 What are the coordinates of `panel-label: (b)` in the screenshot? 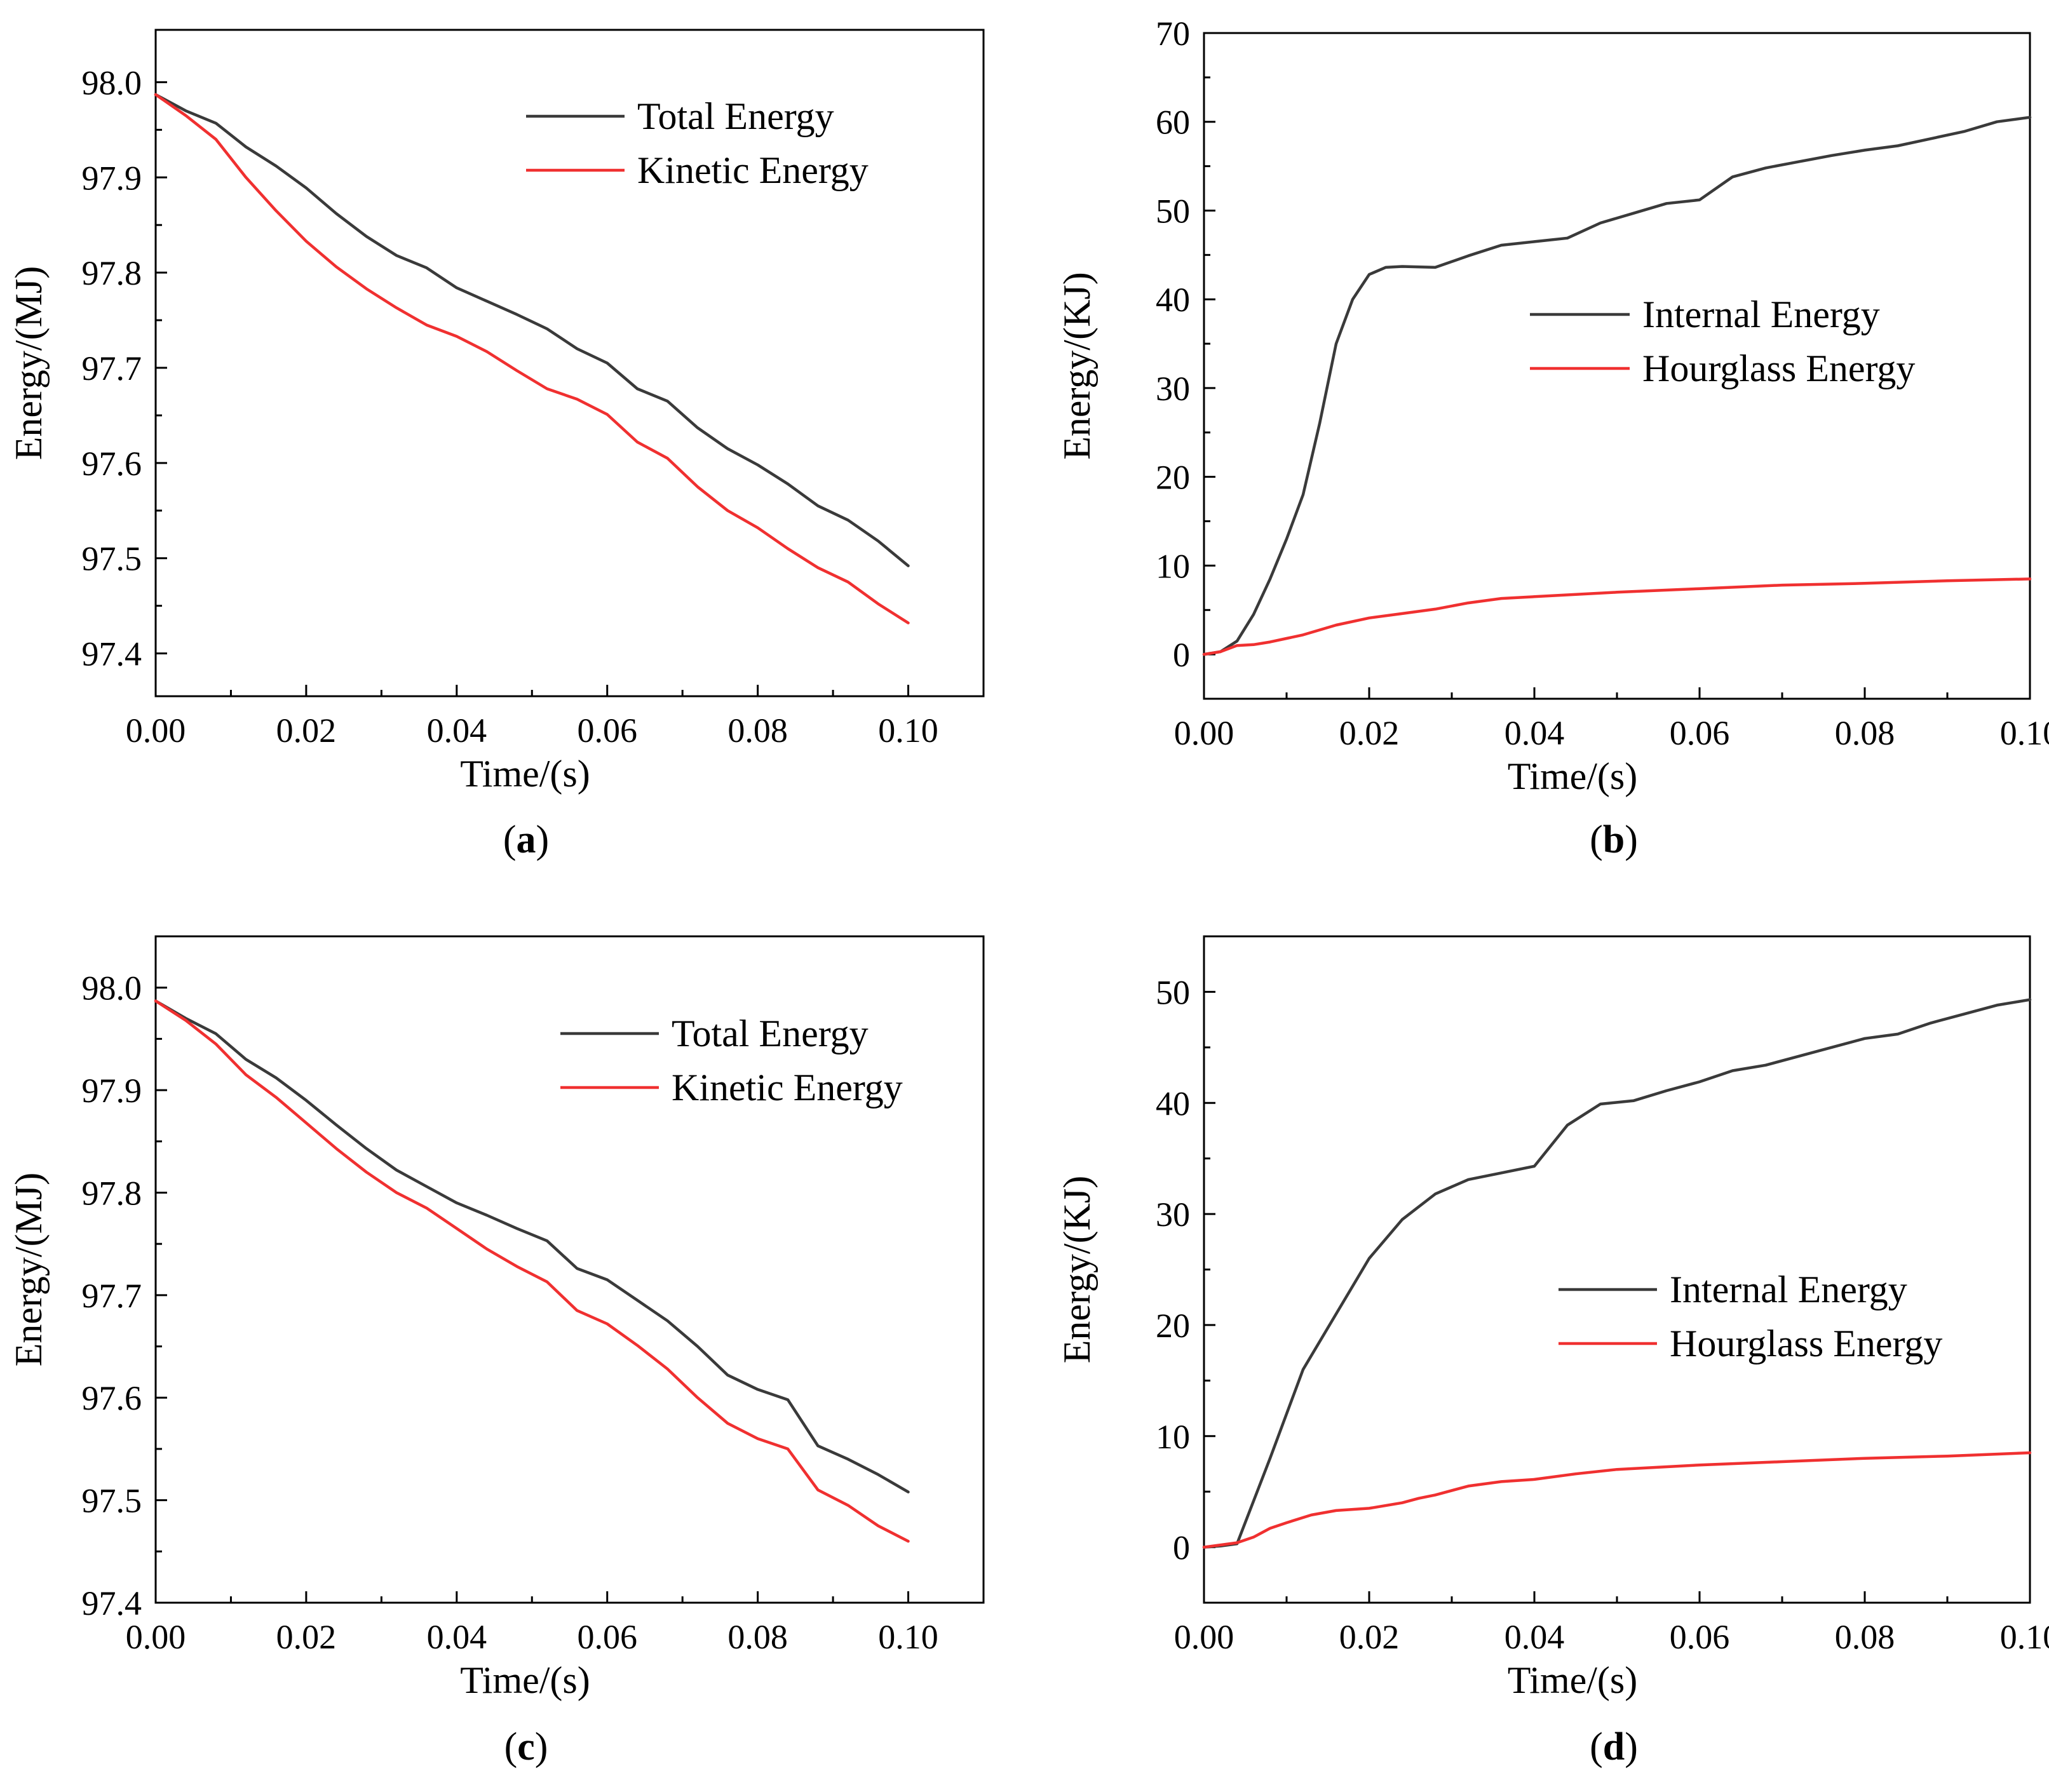 It's located at (1614, 839).